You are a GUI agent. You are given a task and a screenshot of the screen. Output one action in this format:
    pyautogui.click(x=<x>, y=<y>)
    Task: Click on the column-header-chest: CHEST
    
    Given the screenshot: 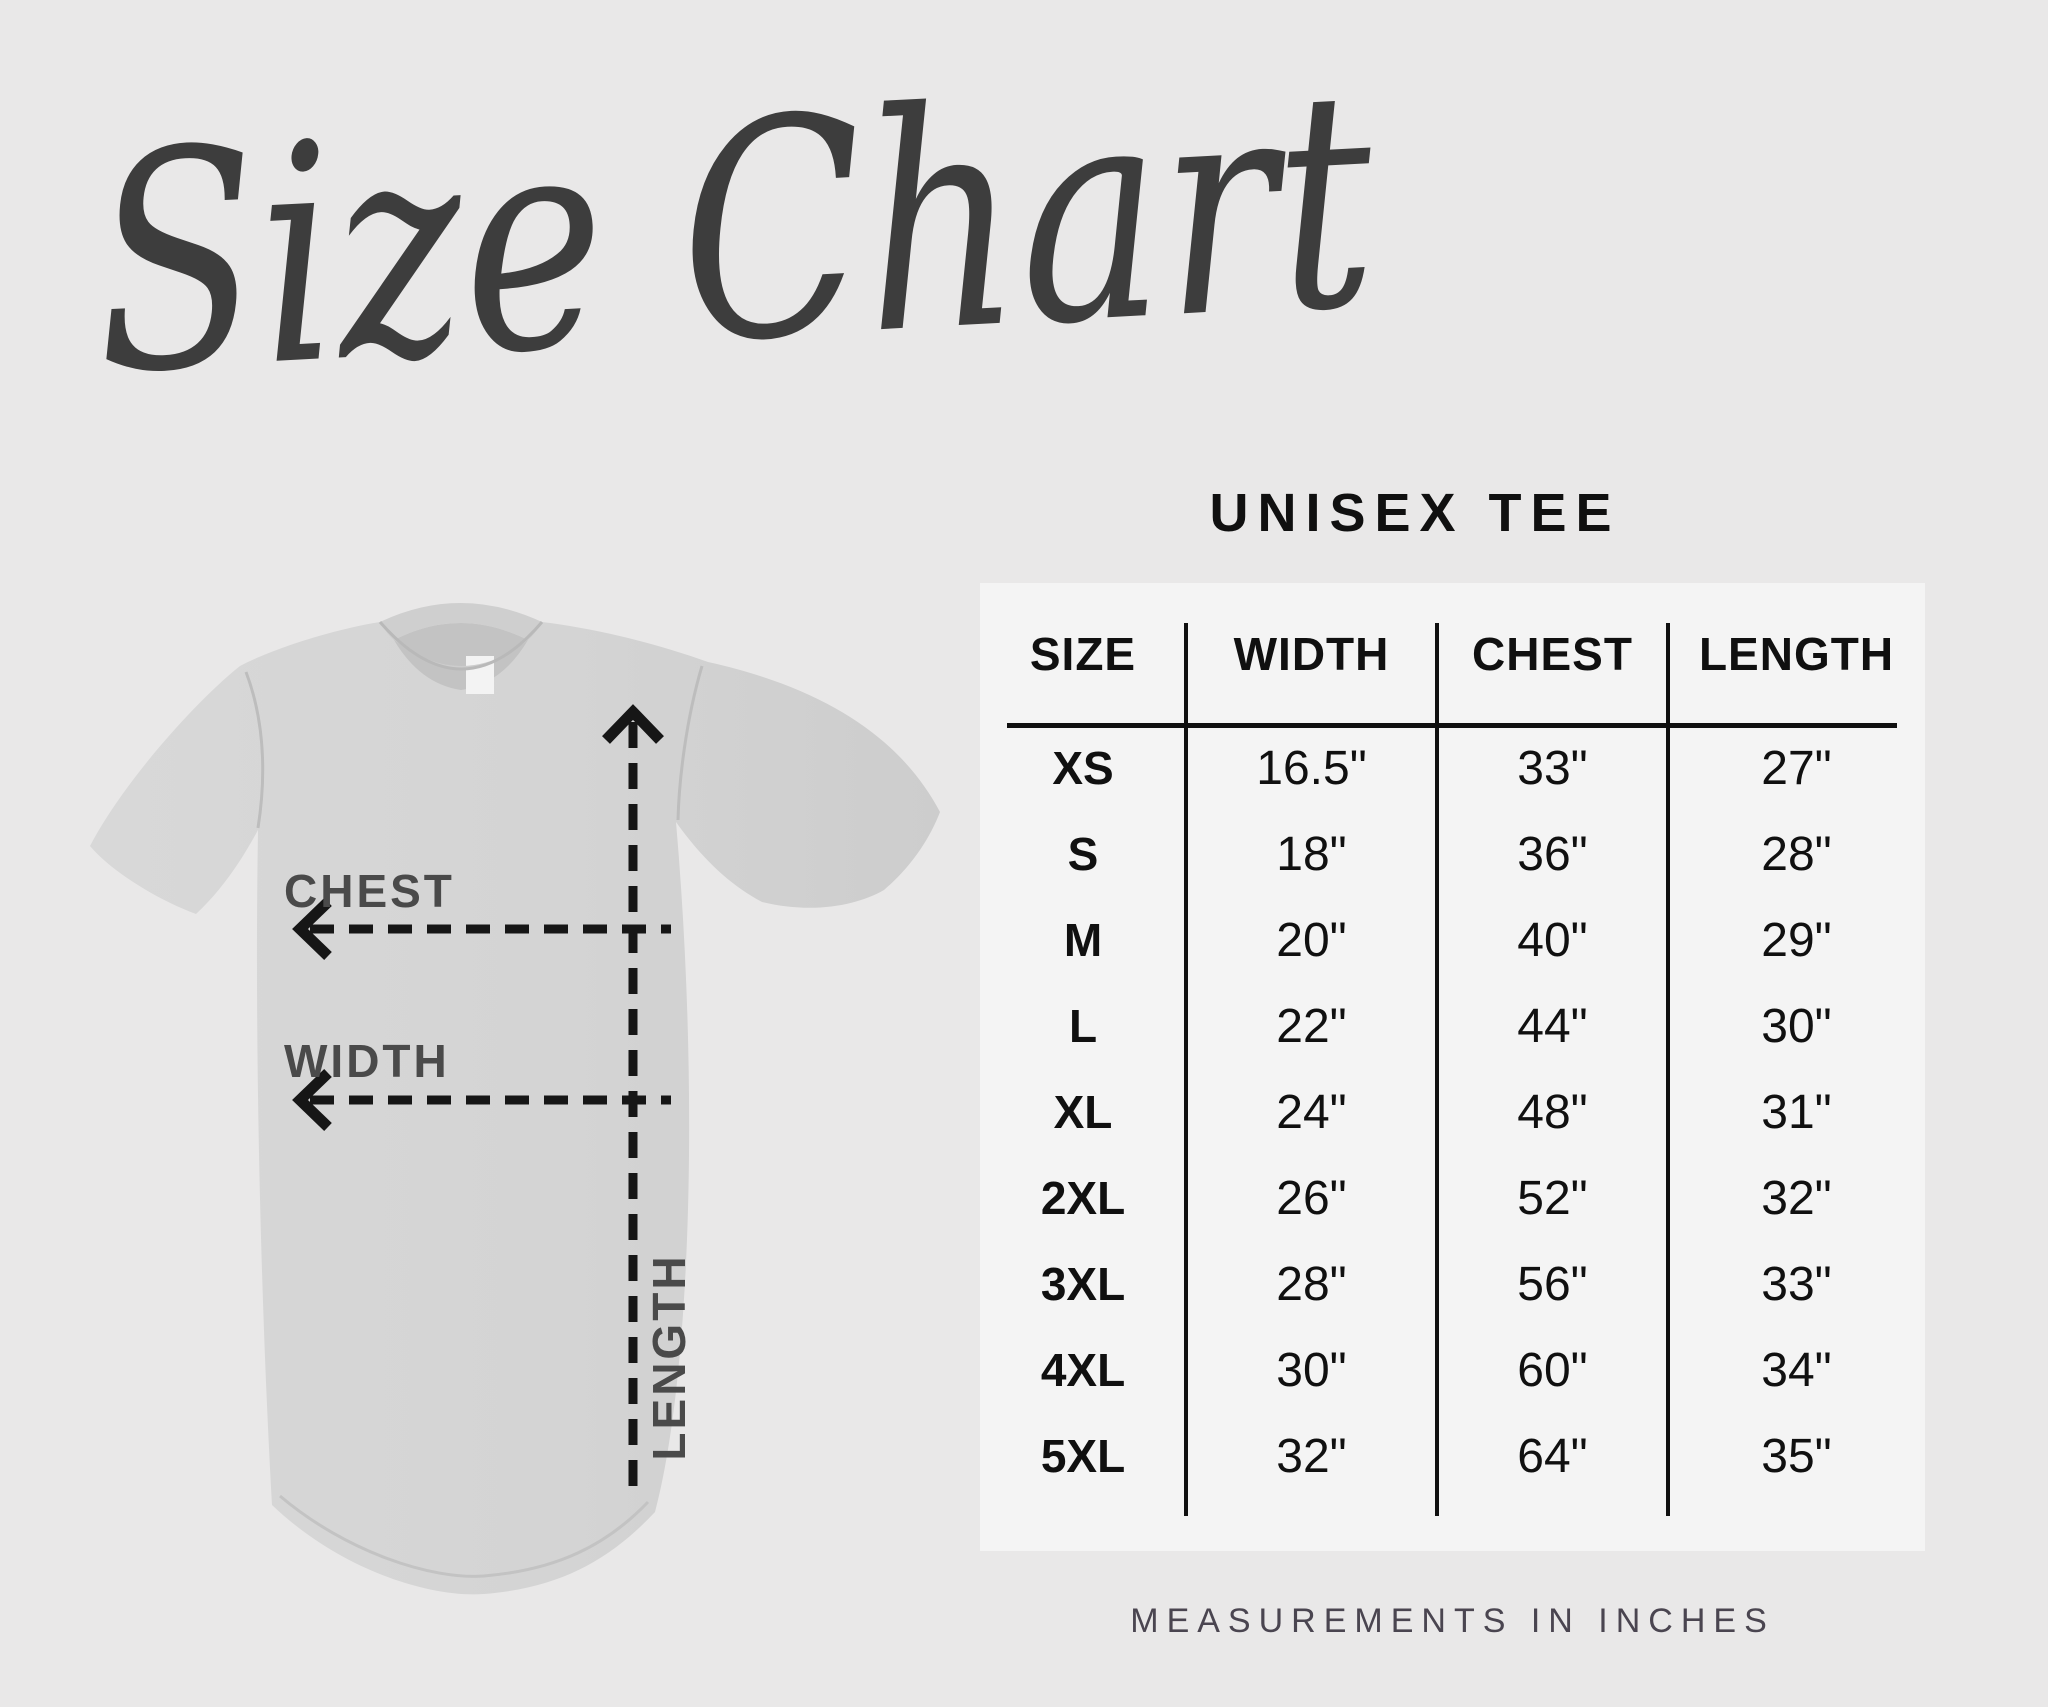 What is the action you would take?
    pyautogui.click(x=1552, y=654)
    